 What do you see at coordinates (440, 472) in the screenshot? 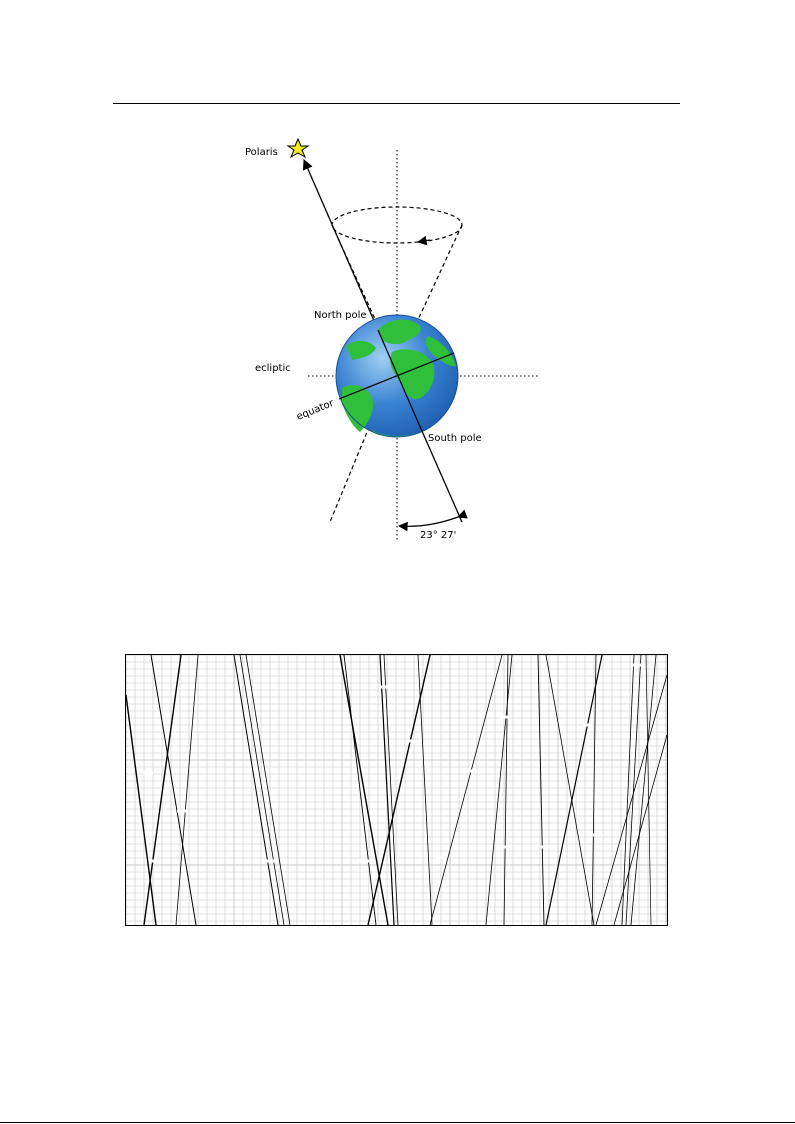
I see `rotation-axis-lower` at bounding box center [440, 472].